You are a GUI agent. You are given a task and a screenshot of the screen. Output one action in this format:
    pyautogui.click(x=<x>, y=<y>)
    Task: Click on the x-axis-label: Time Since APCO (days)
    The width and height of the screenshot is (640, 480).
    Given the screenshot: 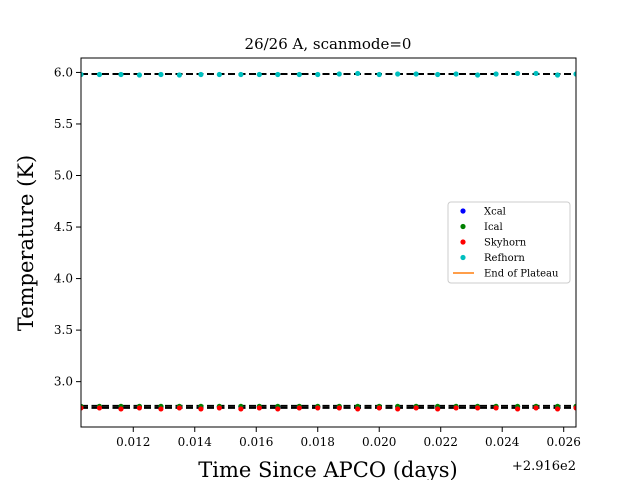 What is the action you would take?
    pyautogui.click(x=327, y=469)
    